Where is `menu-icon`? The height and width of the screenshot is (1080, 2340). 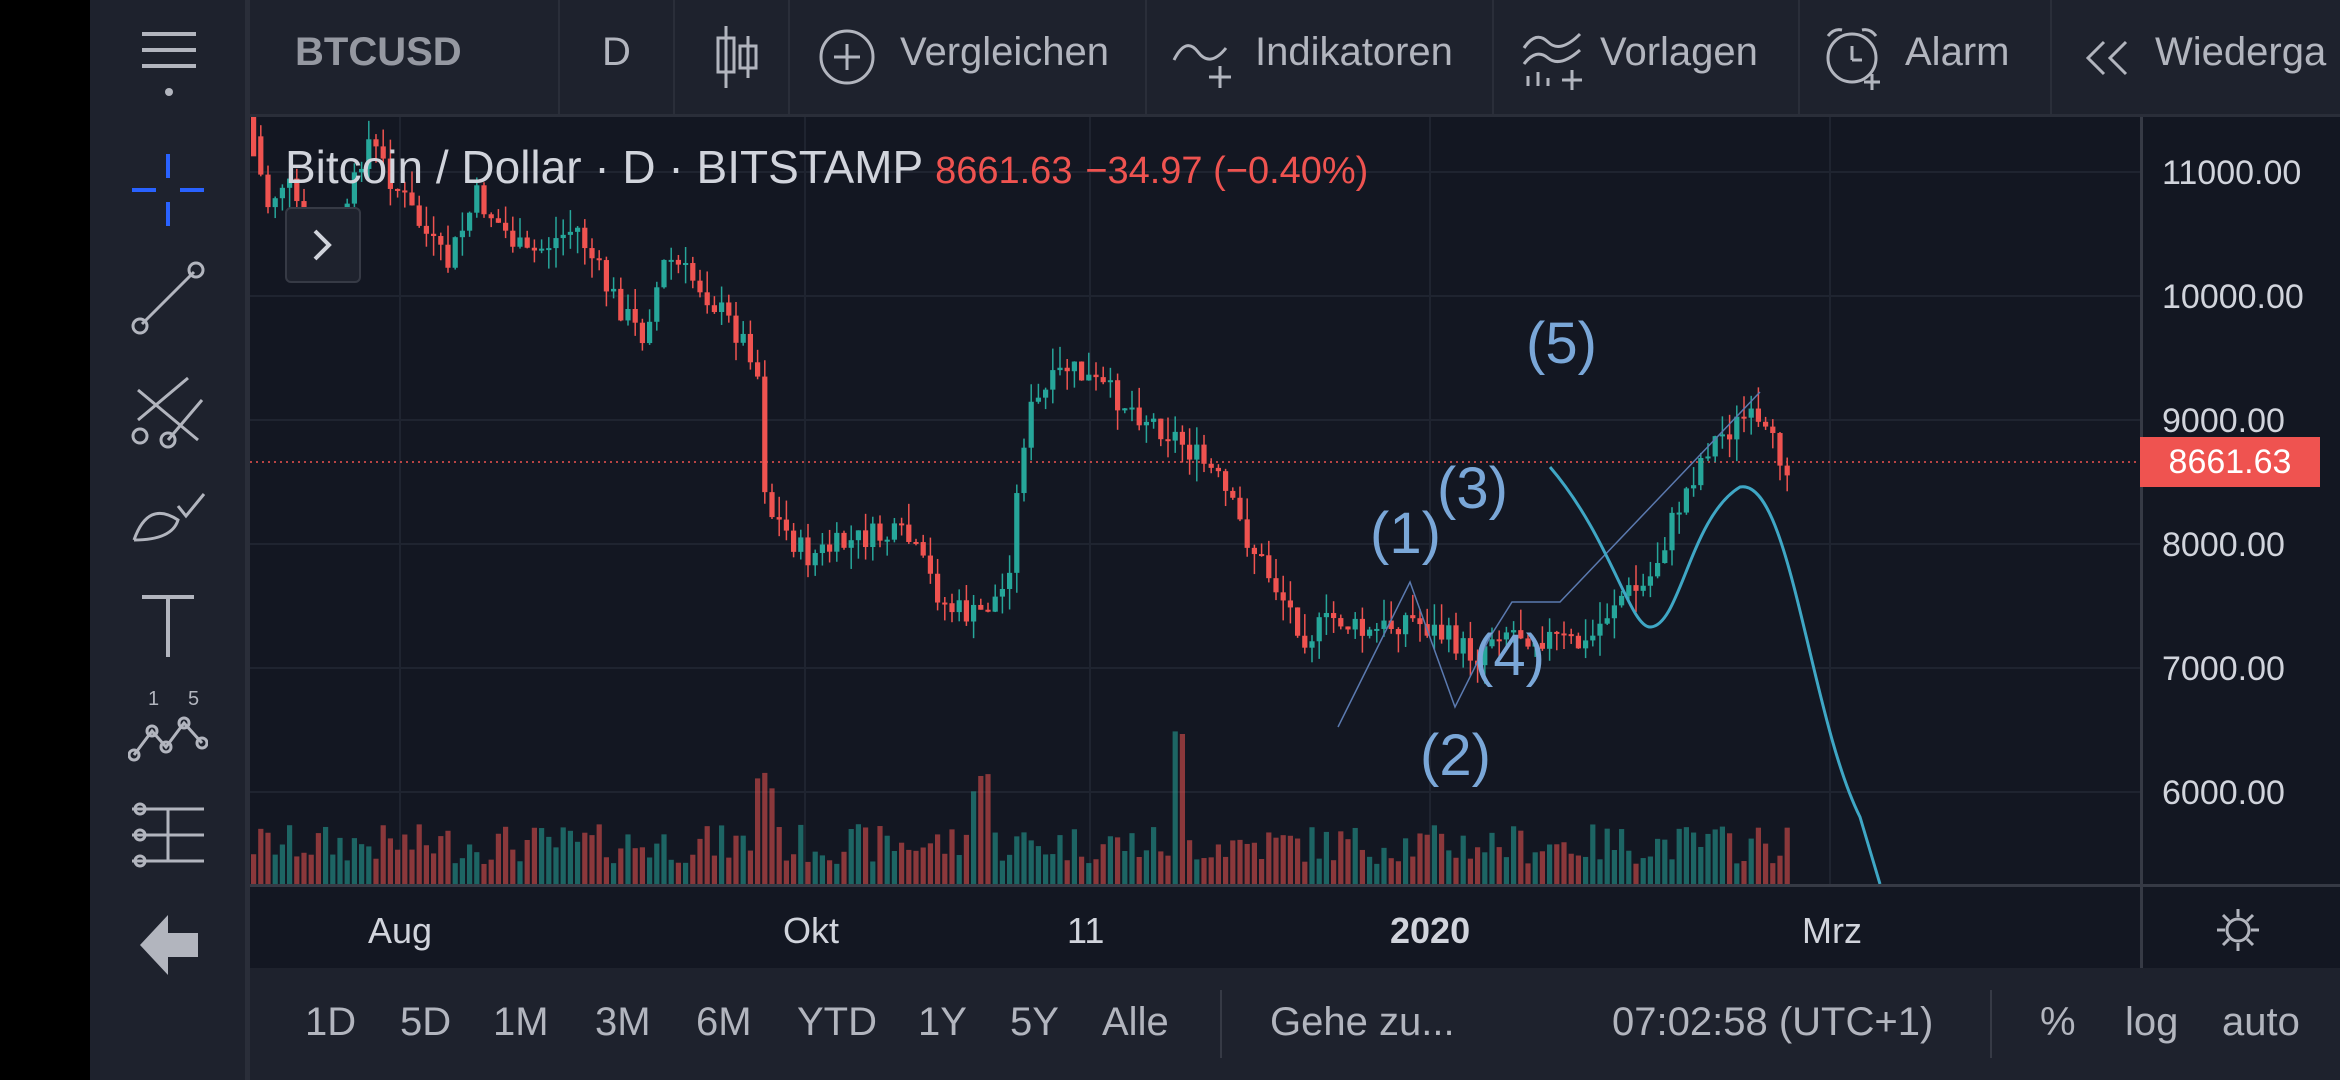 menu-icon is located at coordinates (170, 65).